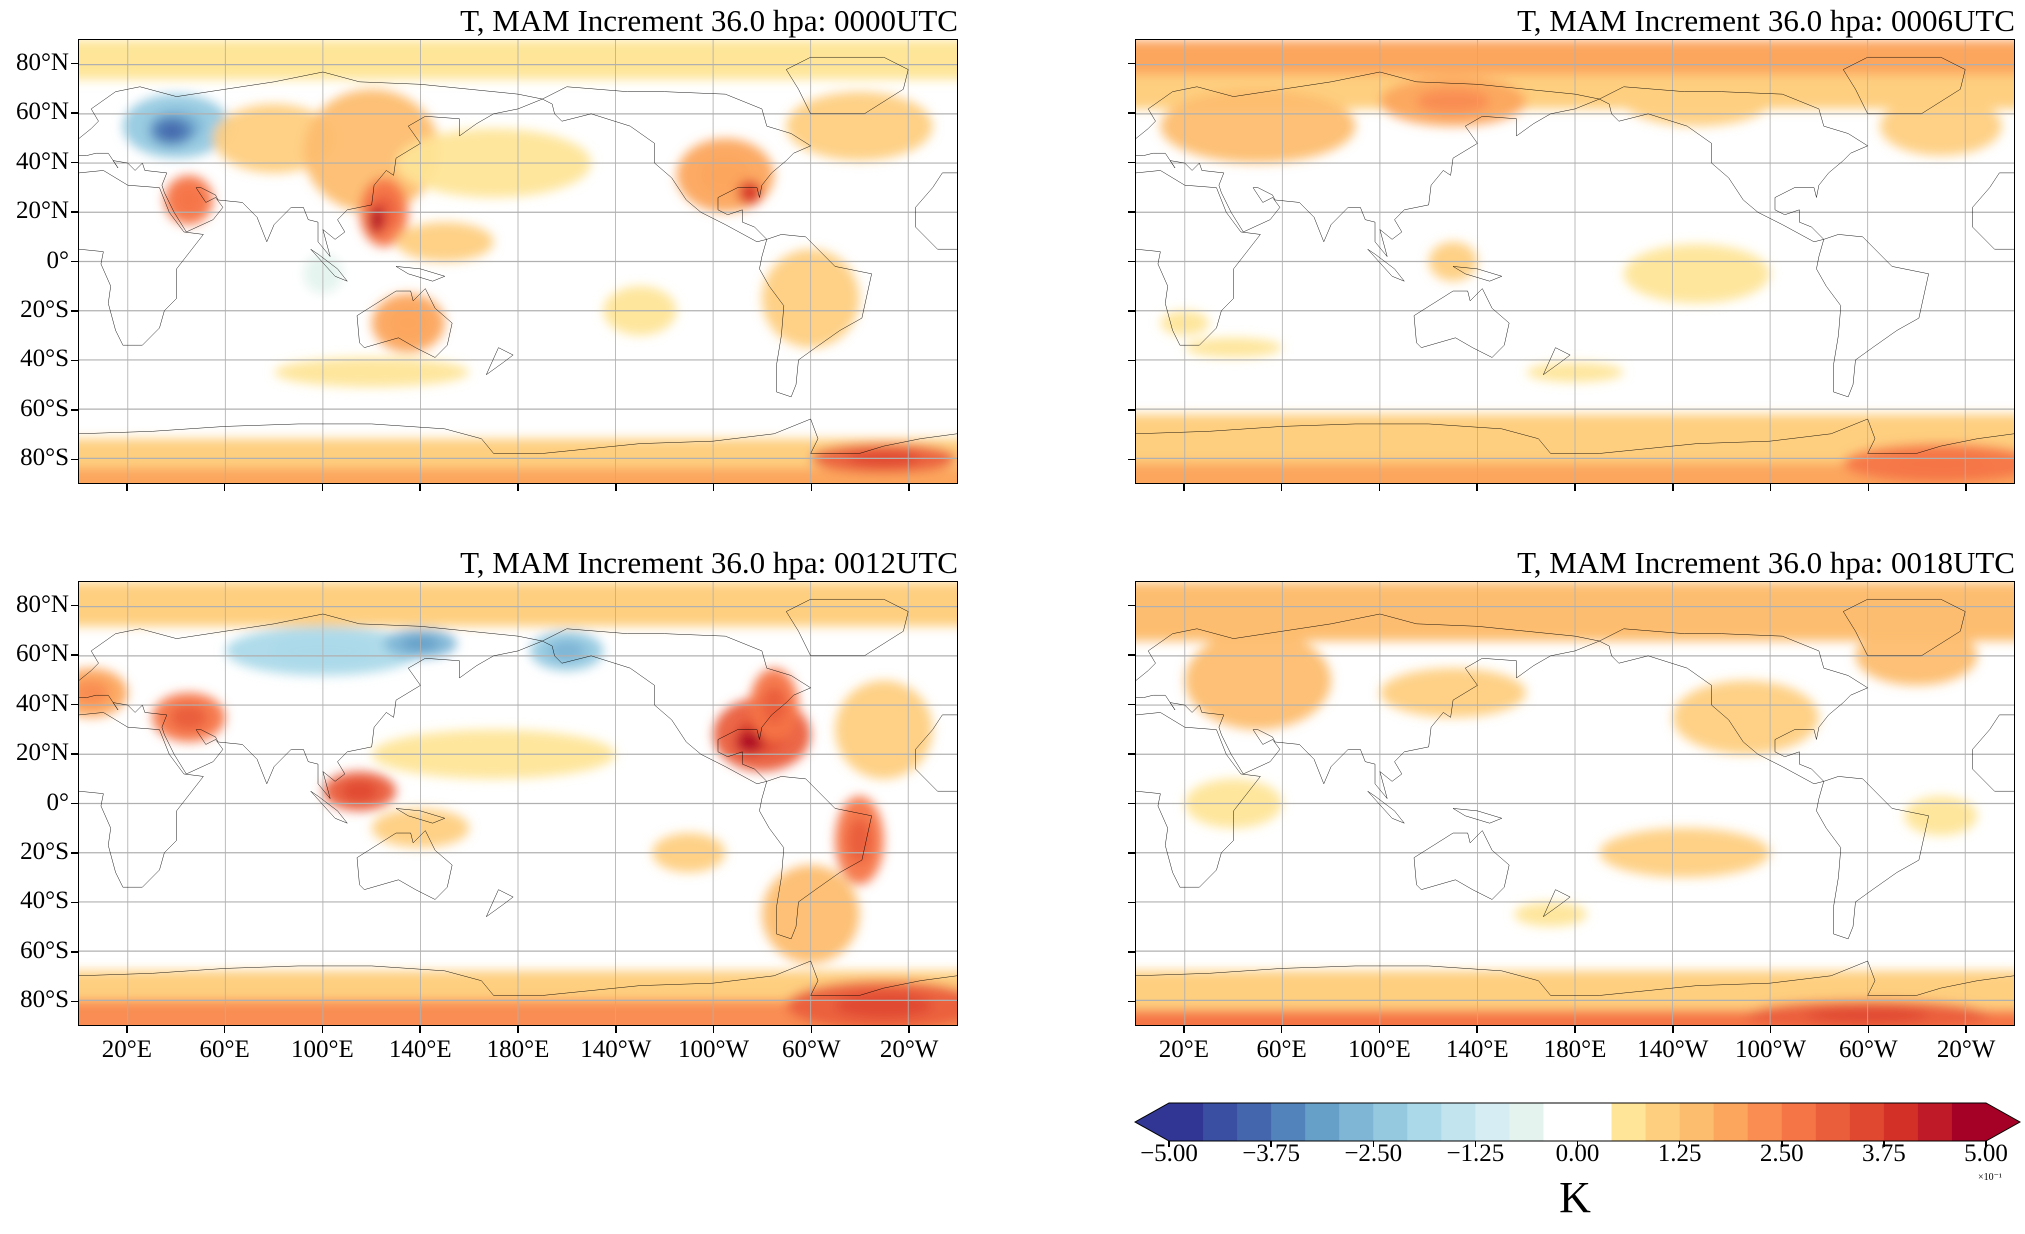  What do you see at coordinates (44, 901) in the screenshot?
I see `y-tick-label: 40°S` at bounding box center [44, 901].